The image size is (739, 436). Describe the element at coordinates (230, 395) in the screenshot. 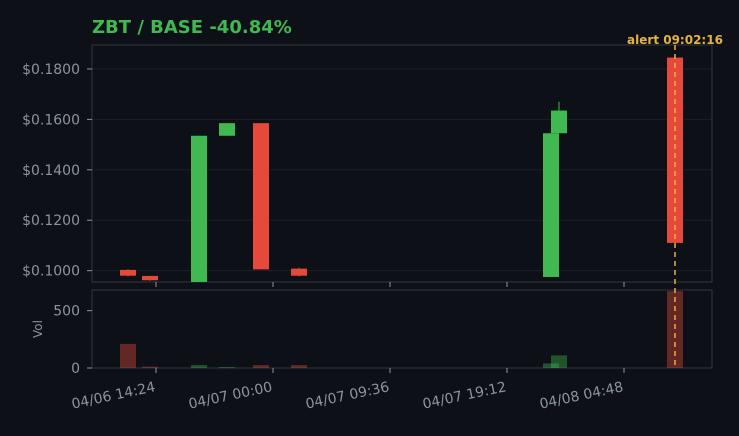

I see `time-tick-label: 04/07 00:00` at that location.